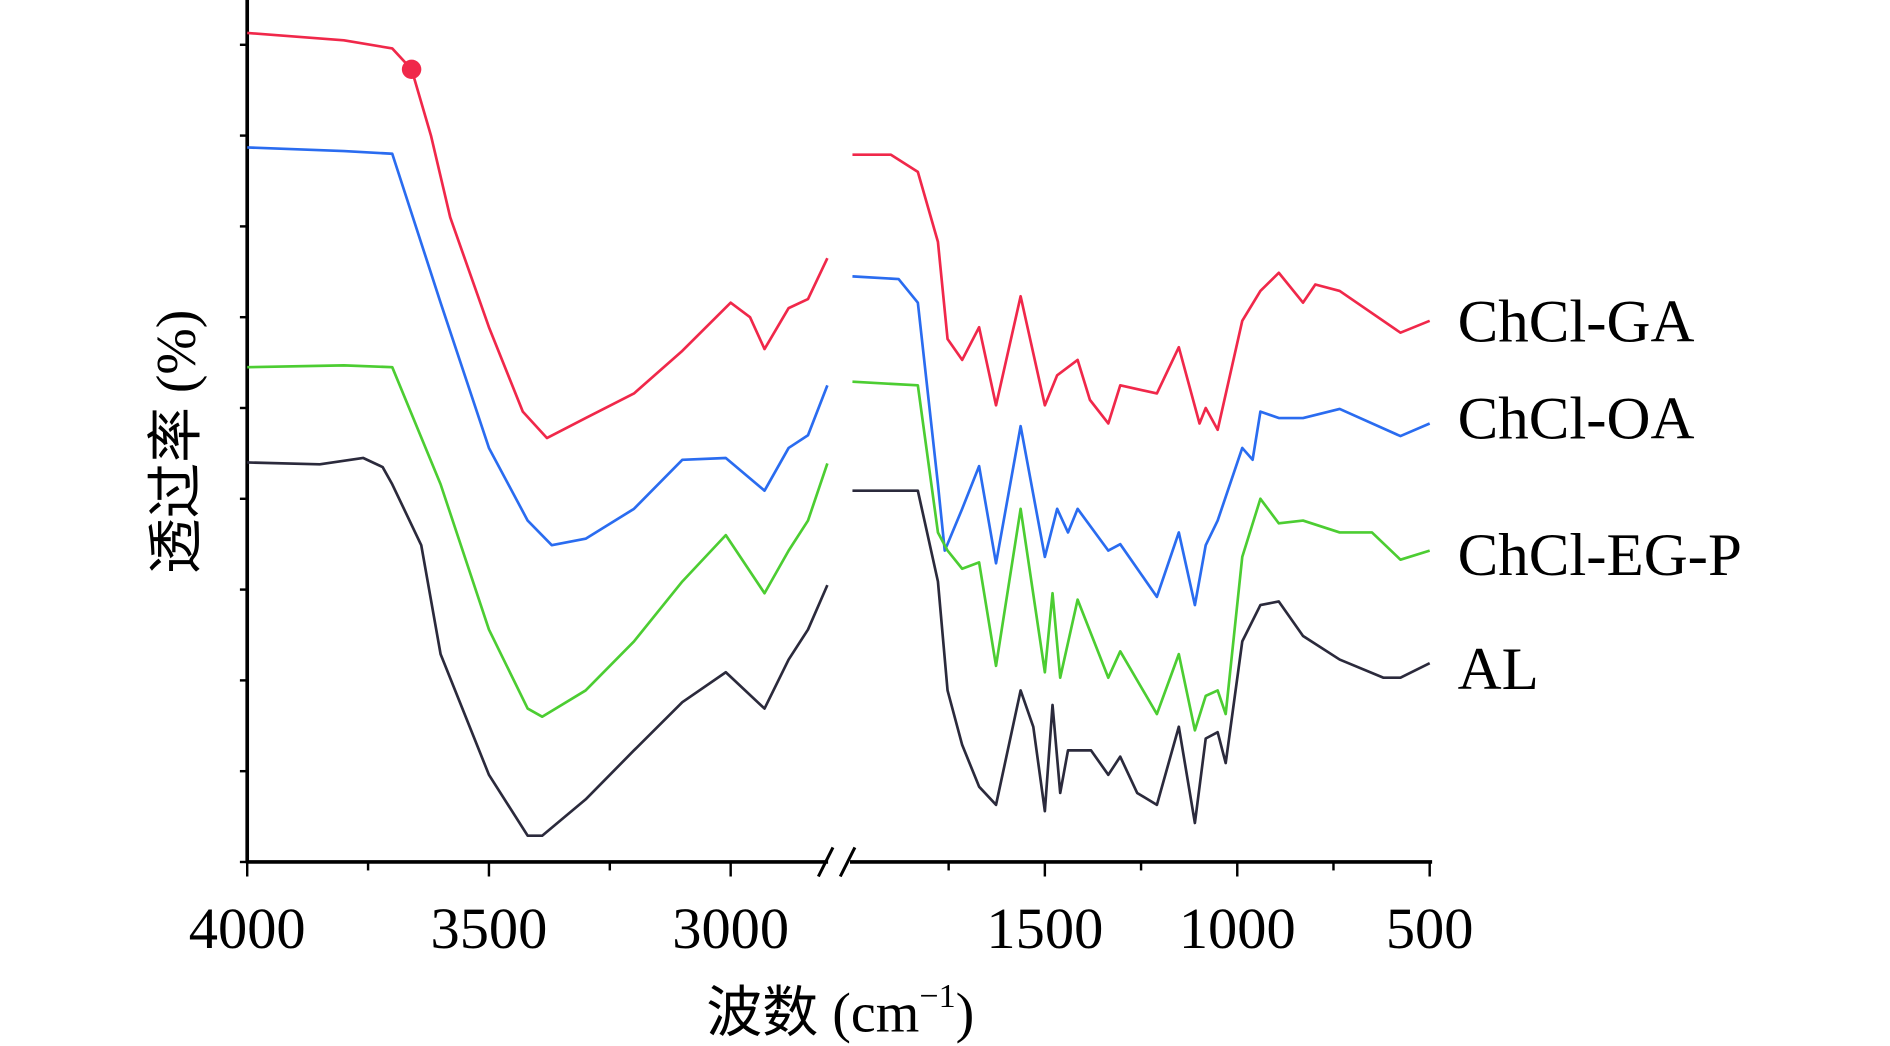 Image resolution: width=1890 pixels, height=1046 pixels. I want to click on x-tick-label: 1000, so click(1237, 928).